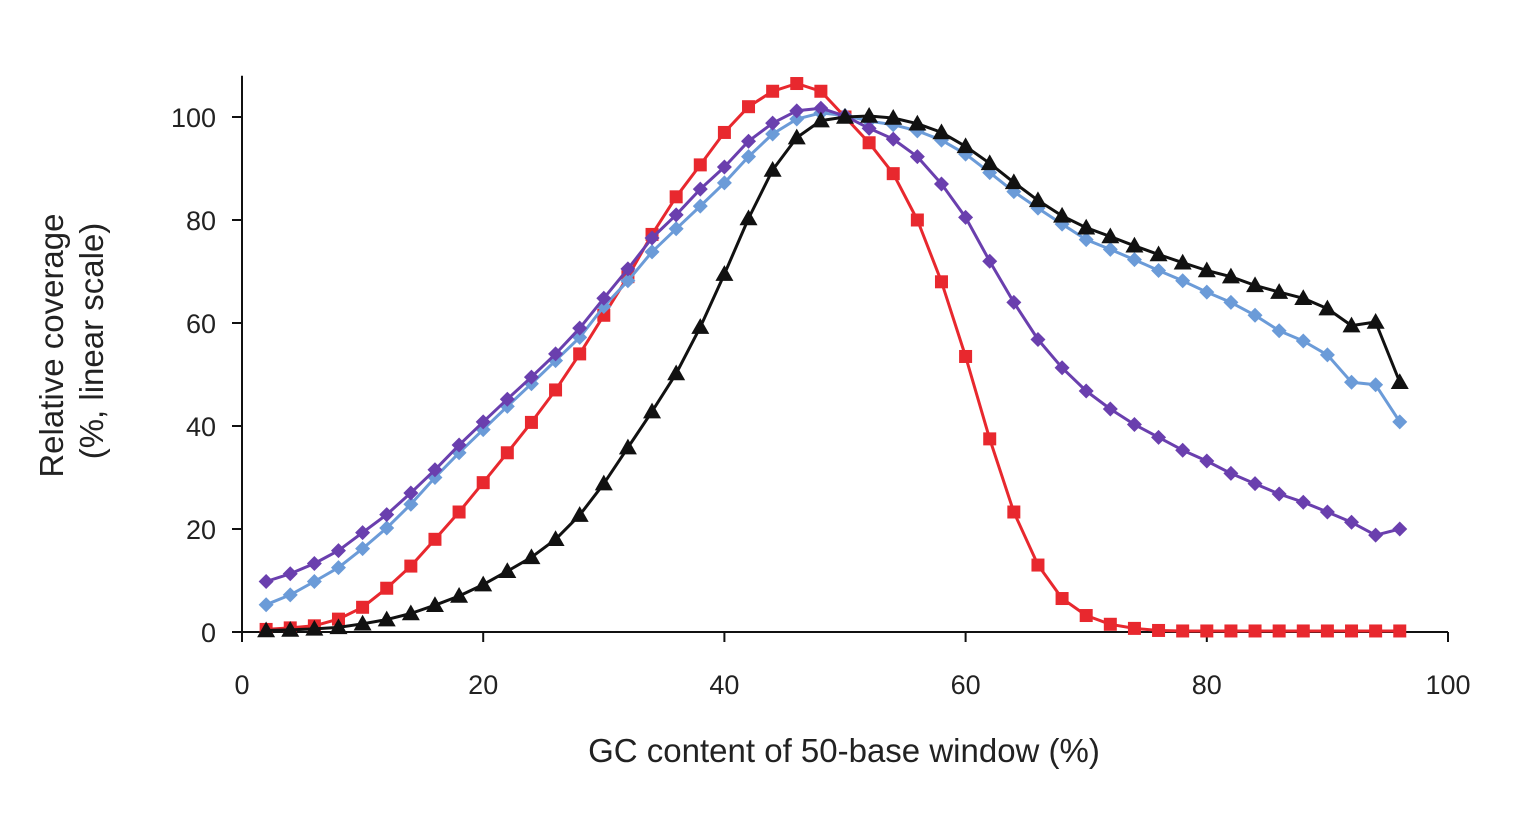  What do you see at coordinates (201, 324) in the screenshot?
I see `y-tick-label: 60` at bounding box center [201, 324].